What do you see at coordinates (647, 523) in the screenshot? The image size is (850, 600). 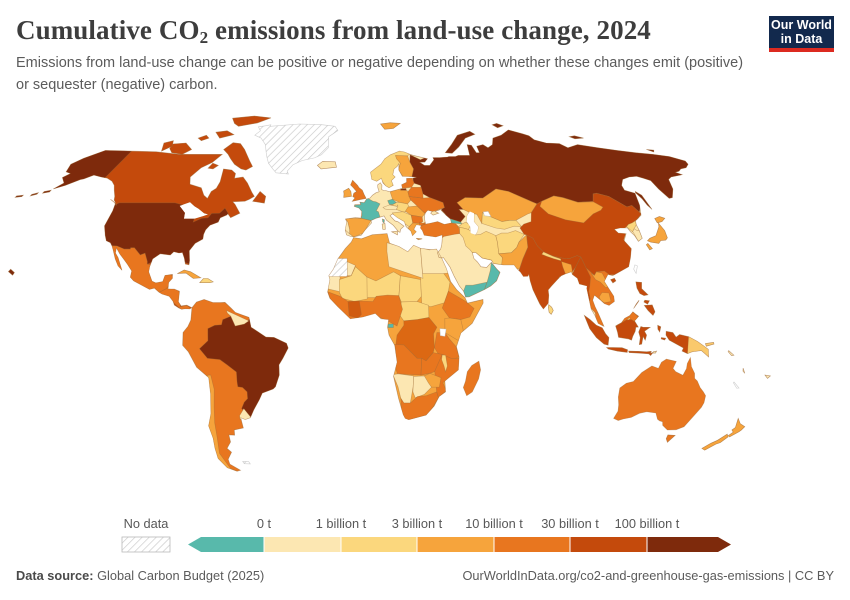 I see `svg-text: 100 billion t` at bounding box center [647, 523].